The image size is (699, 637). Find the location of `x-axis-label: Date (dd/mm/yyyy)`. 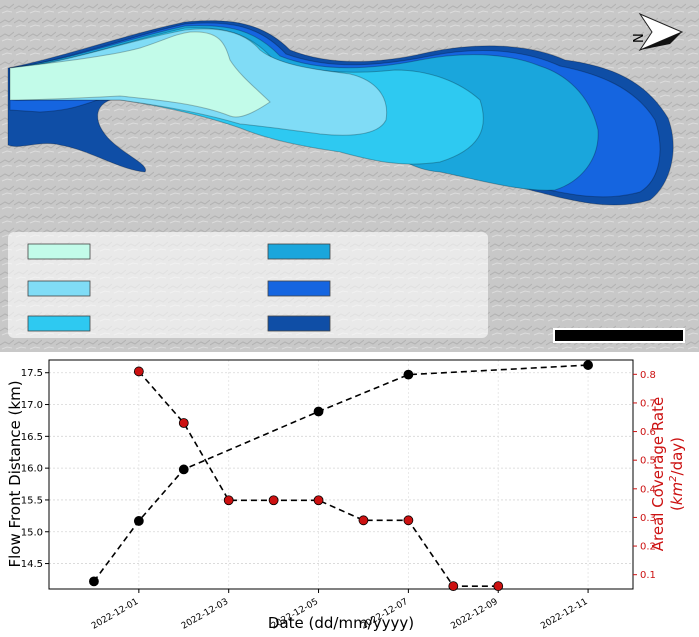

x-axis-label: Date (dd/mm/yyyy) is located at coordinates (341, 623).